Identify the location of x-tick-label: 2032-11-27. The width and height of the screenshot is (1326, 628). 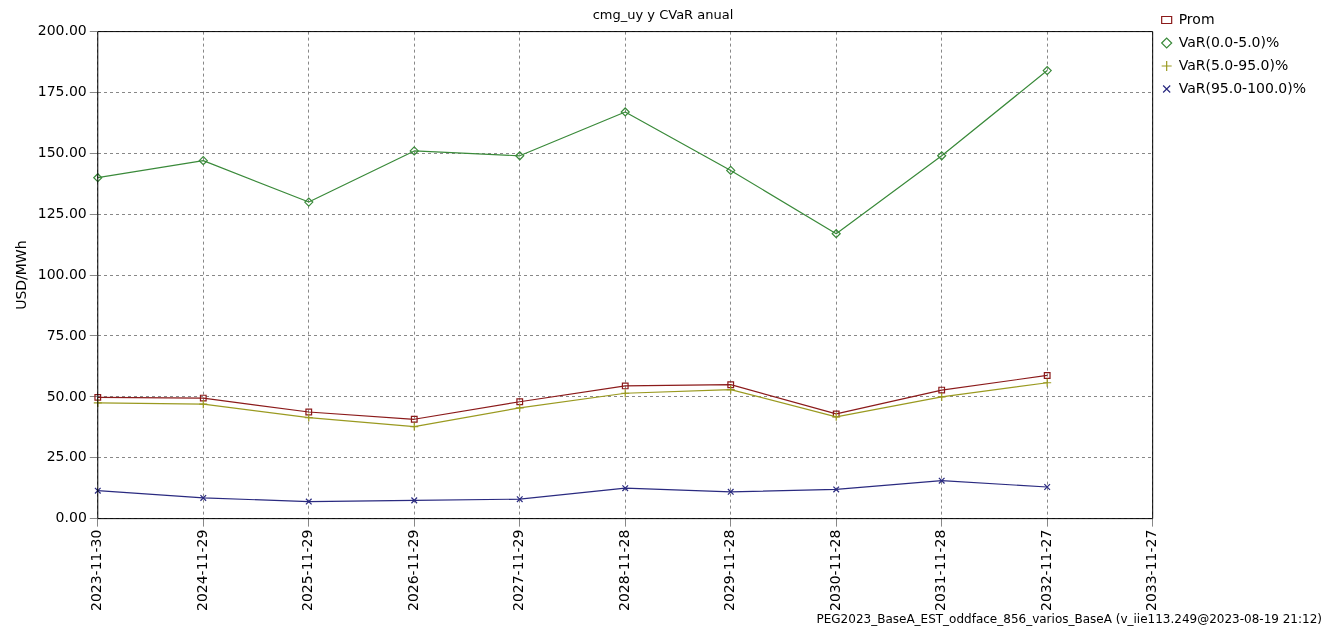
(1045, 570).